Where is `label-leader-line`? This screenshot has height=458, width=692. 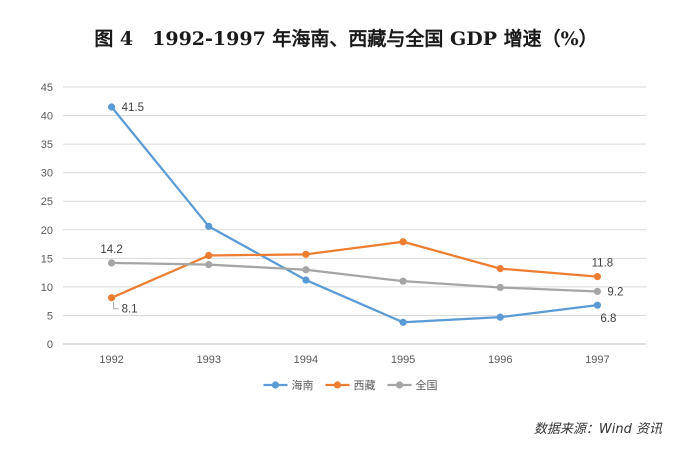
label-leader-line is located at coordinates (116, 305).